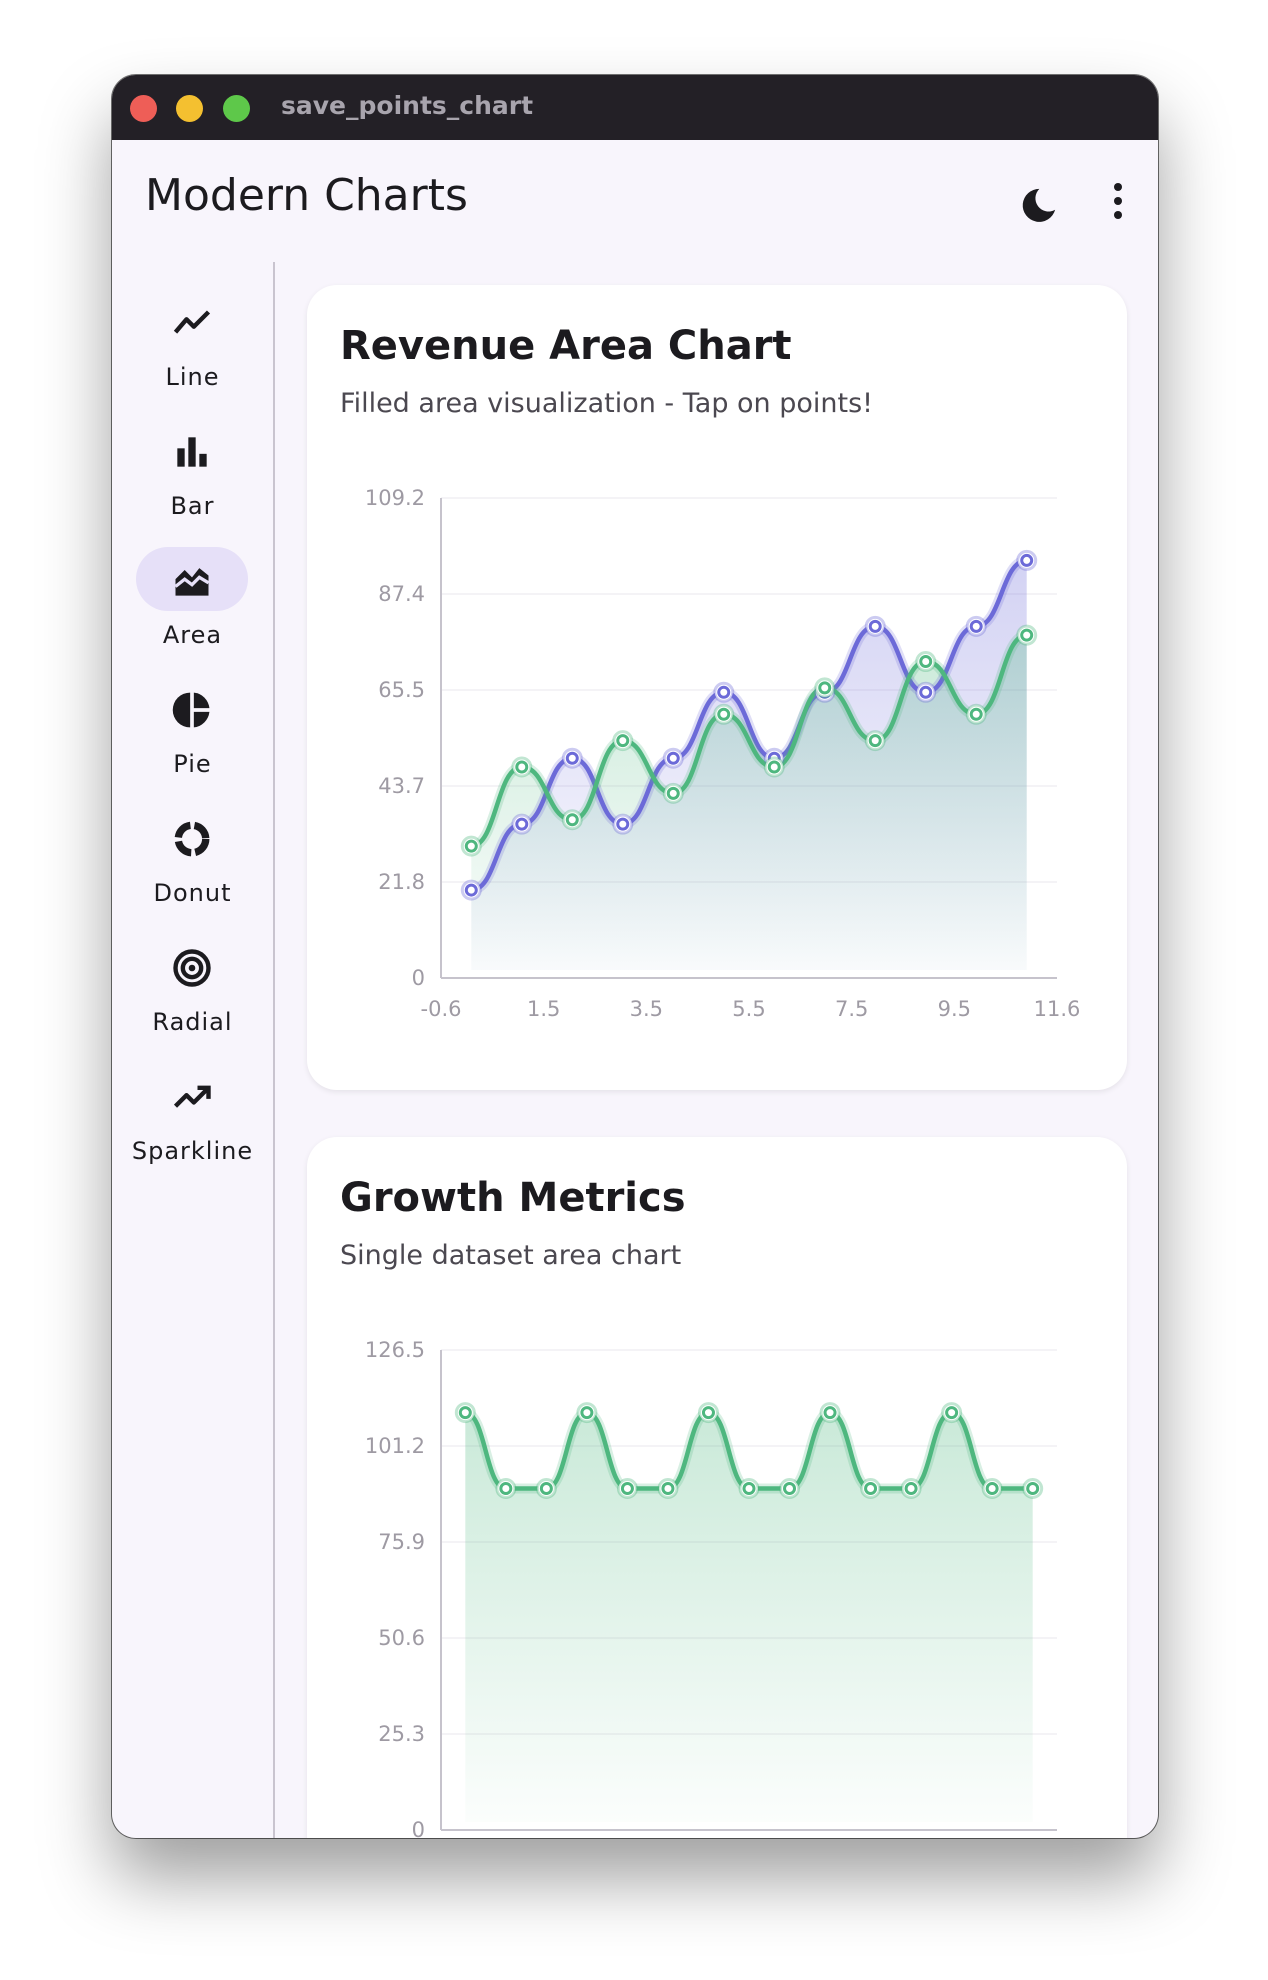  Describe the element at coordinates (513, 1198) in the screenshot. I see `card-title: Growth Metrics` at that location.